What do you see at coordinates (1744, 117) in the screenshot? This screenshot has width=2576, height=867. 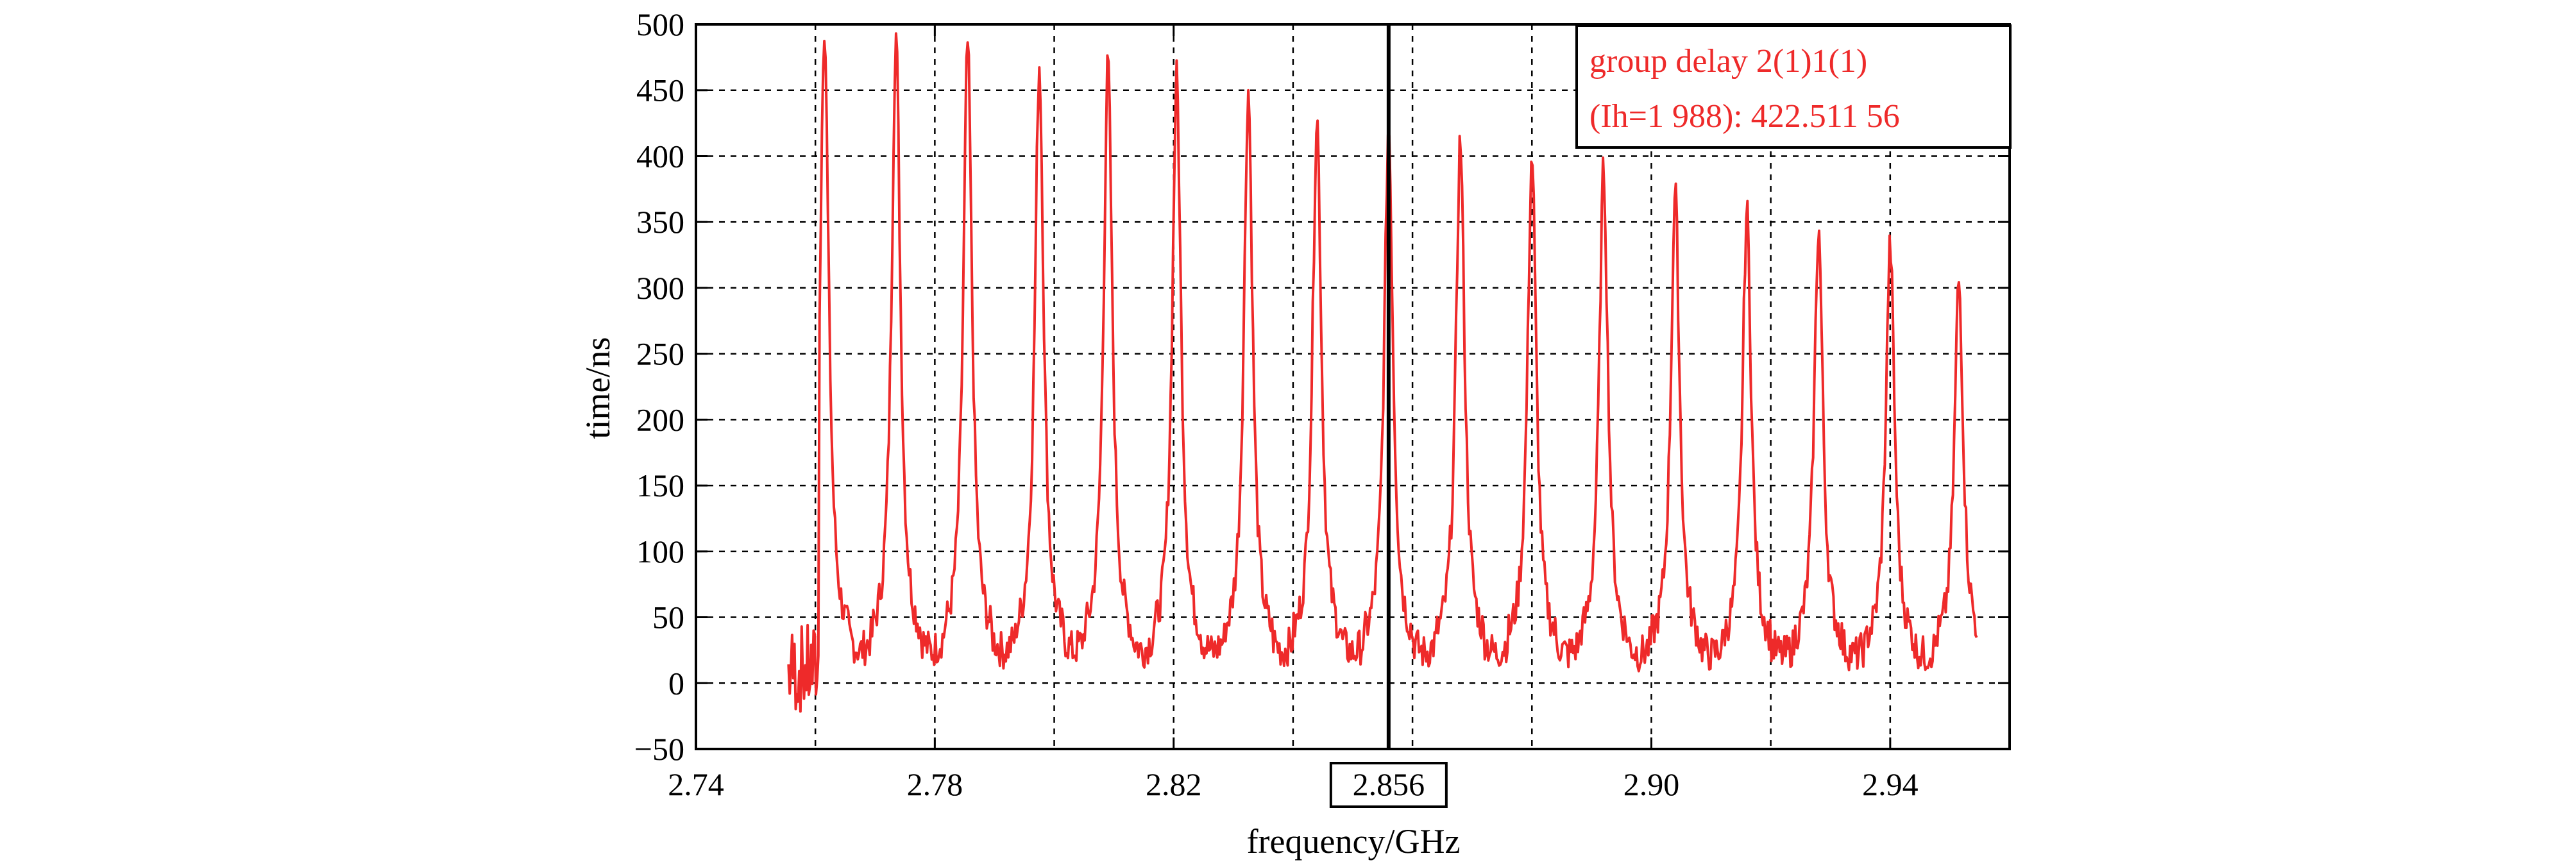 I see `legend-line-2: (Ih=1 988): 422.511 56` at bounding box center [1744, 117].